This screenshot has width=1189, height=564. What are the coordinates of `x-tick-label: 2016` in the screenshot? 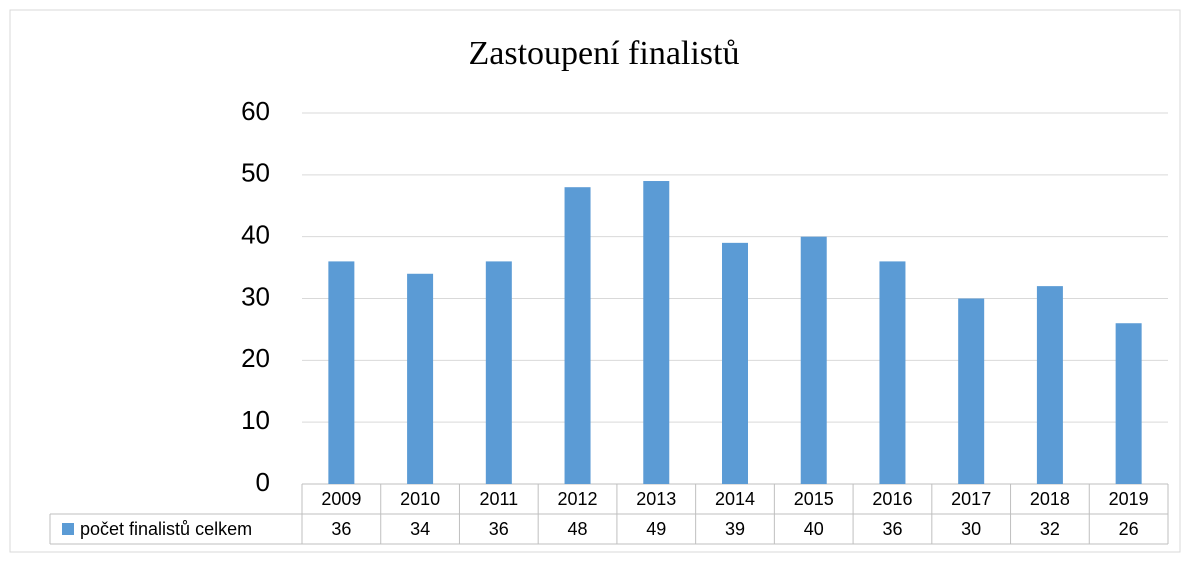 It's located at (892, 499).